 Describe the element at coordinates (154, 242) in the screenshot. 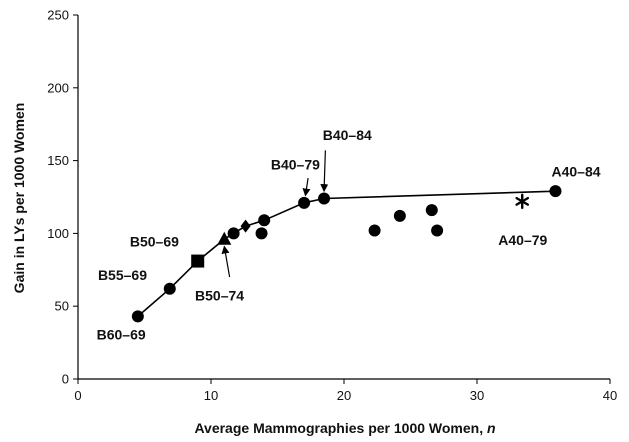

I see `point-label: B50–69` at that location.